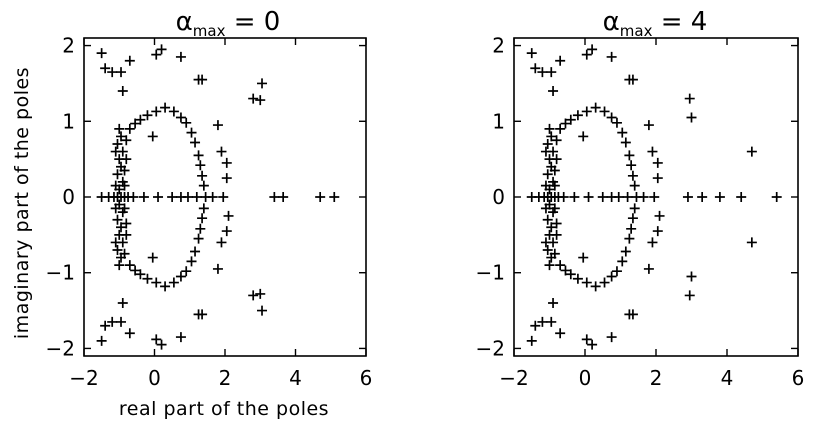 This screenshot has height=425, width=826. What do you see at coordinates (225, 378) in the screenshot?
I see `x-tick-label: 2` at bounding box center [225, 378].